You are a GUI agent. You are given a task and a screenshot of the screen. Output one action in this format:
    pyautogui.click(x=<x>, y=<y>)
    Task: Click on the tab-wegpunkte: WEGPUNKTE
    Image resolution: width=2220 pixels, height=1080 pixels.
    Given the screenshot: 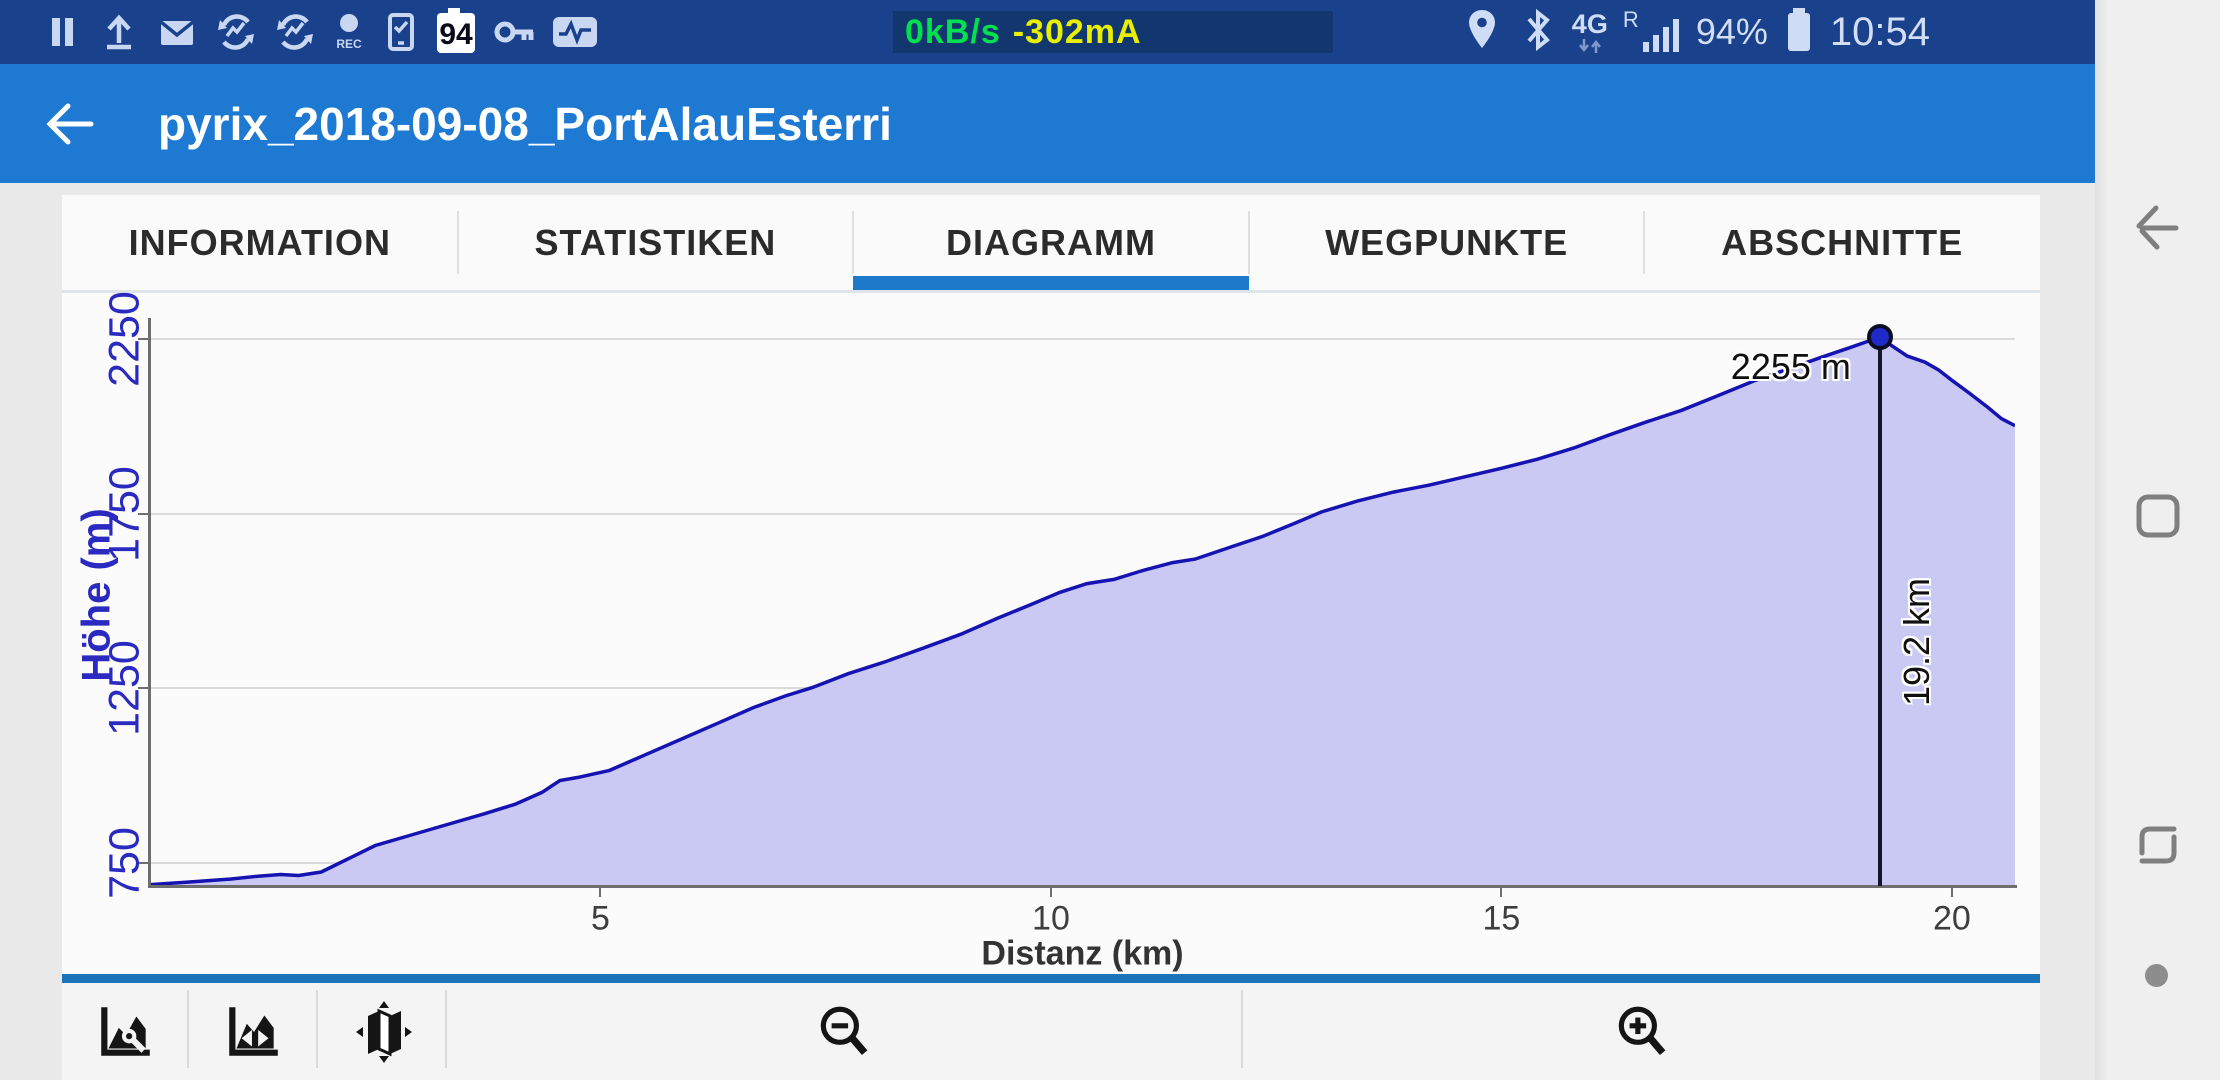 What is the action you would take?
    pyautogui.click(x=1446, y=242)
    